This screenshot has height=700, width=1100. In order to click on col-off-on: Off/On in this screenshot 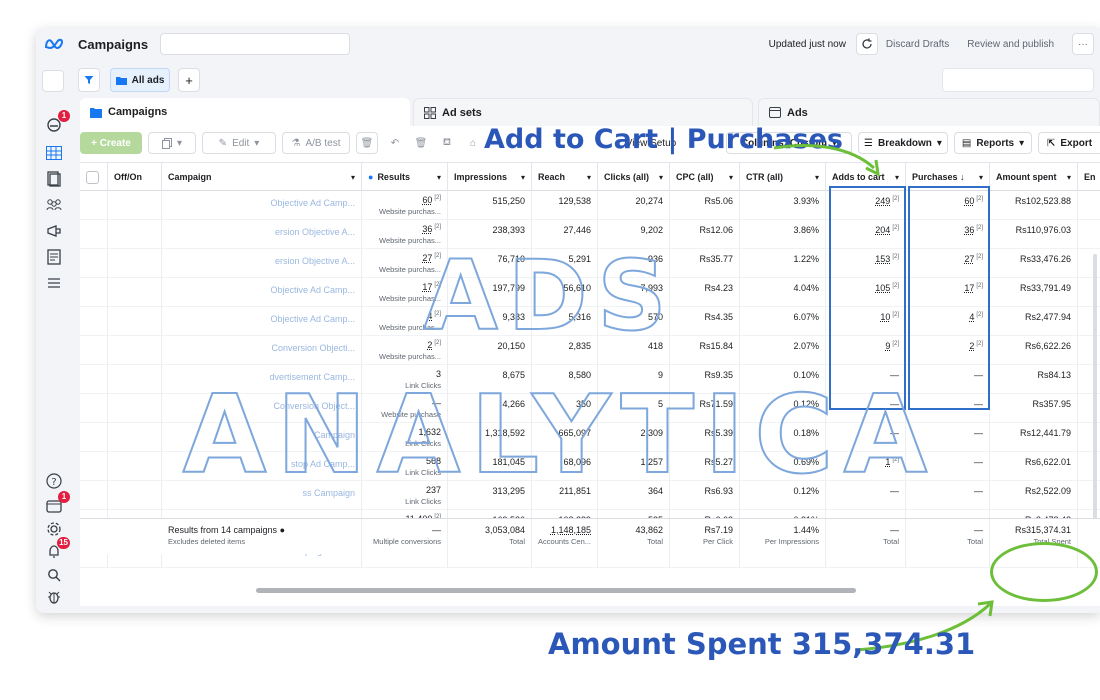, I will do `click(135, 177)`.